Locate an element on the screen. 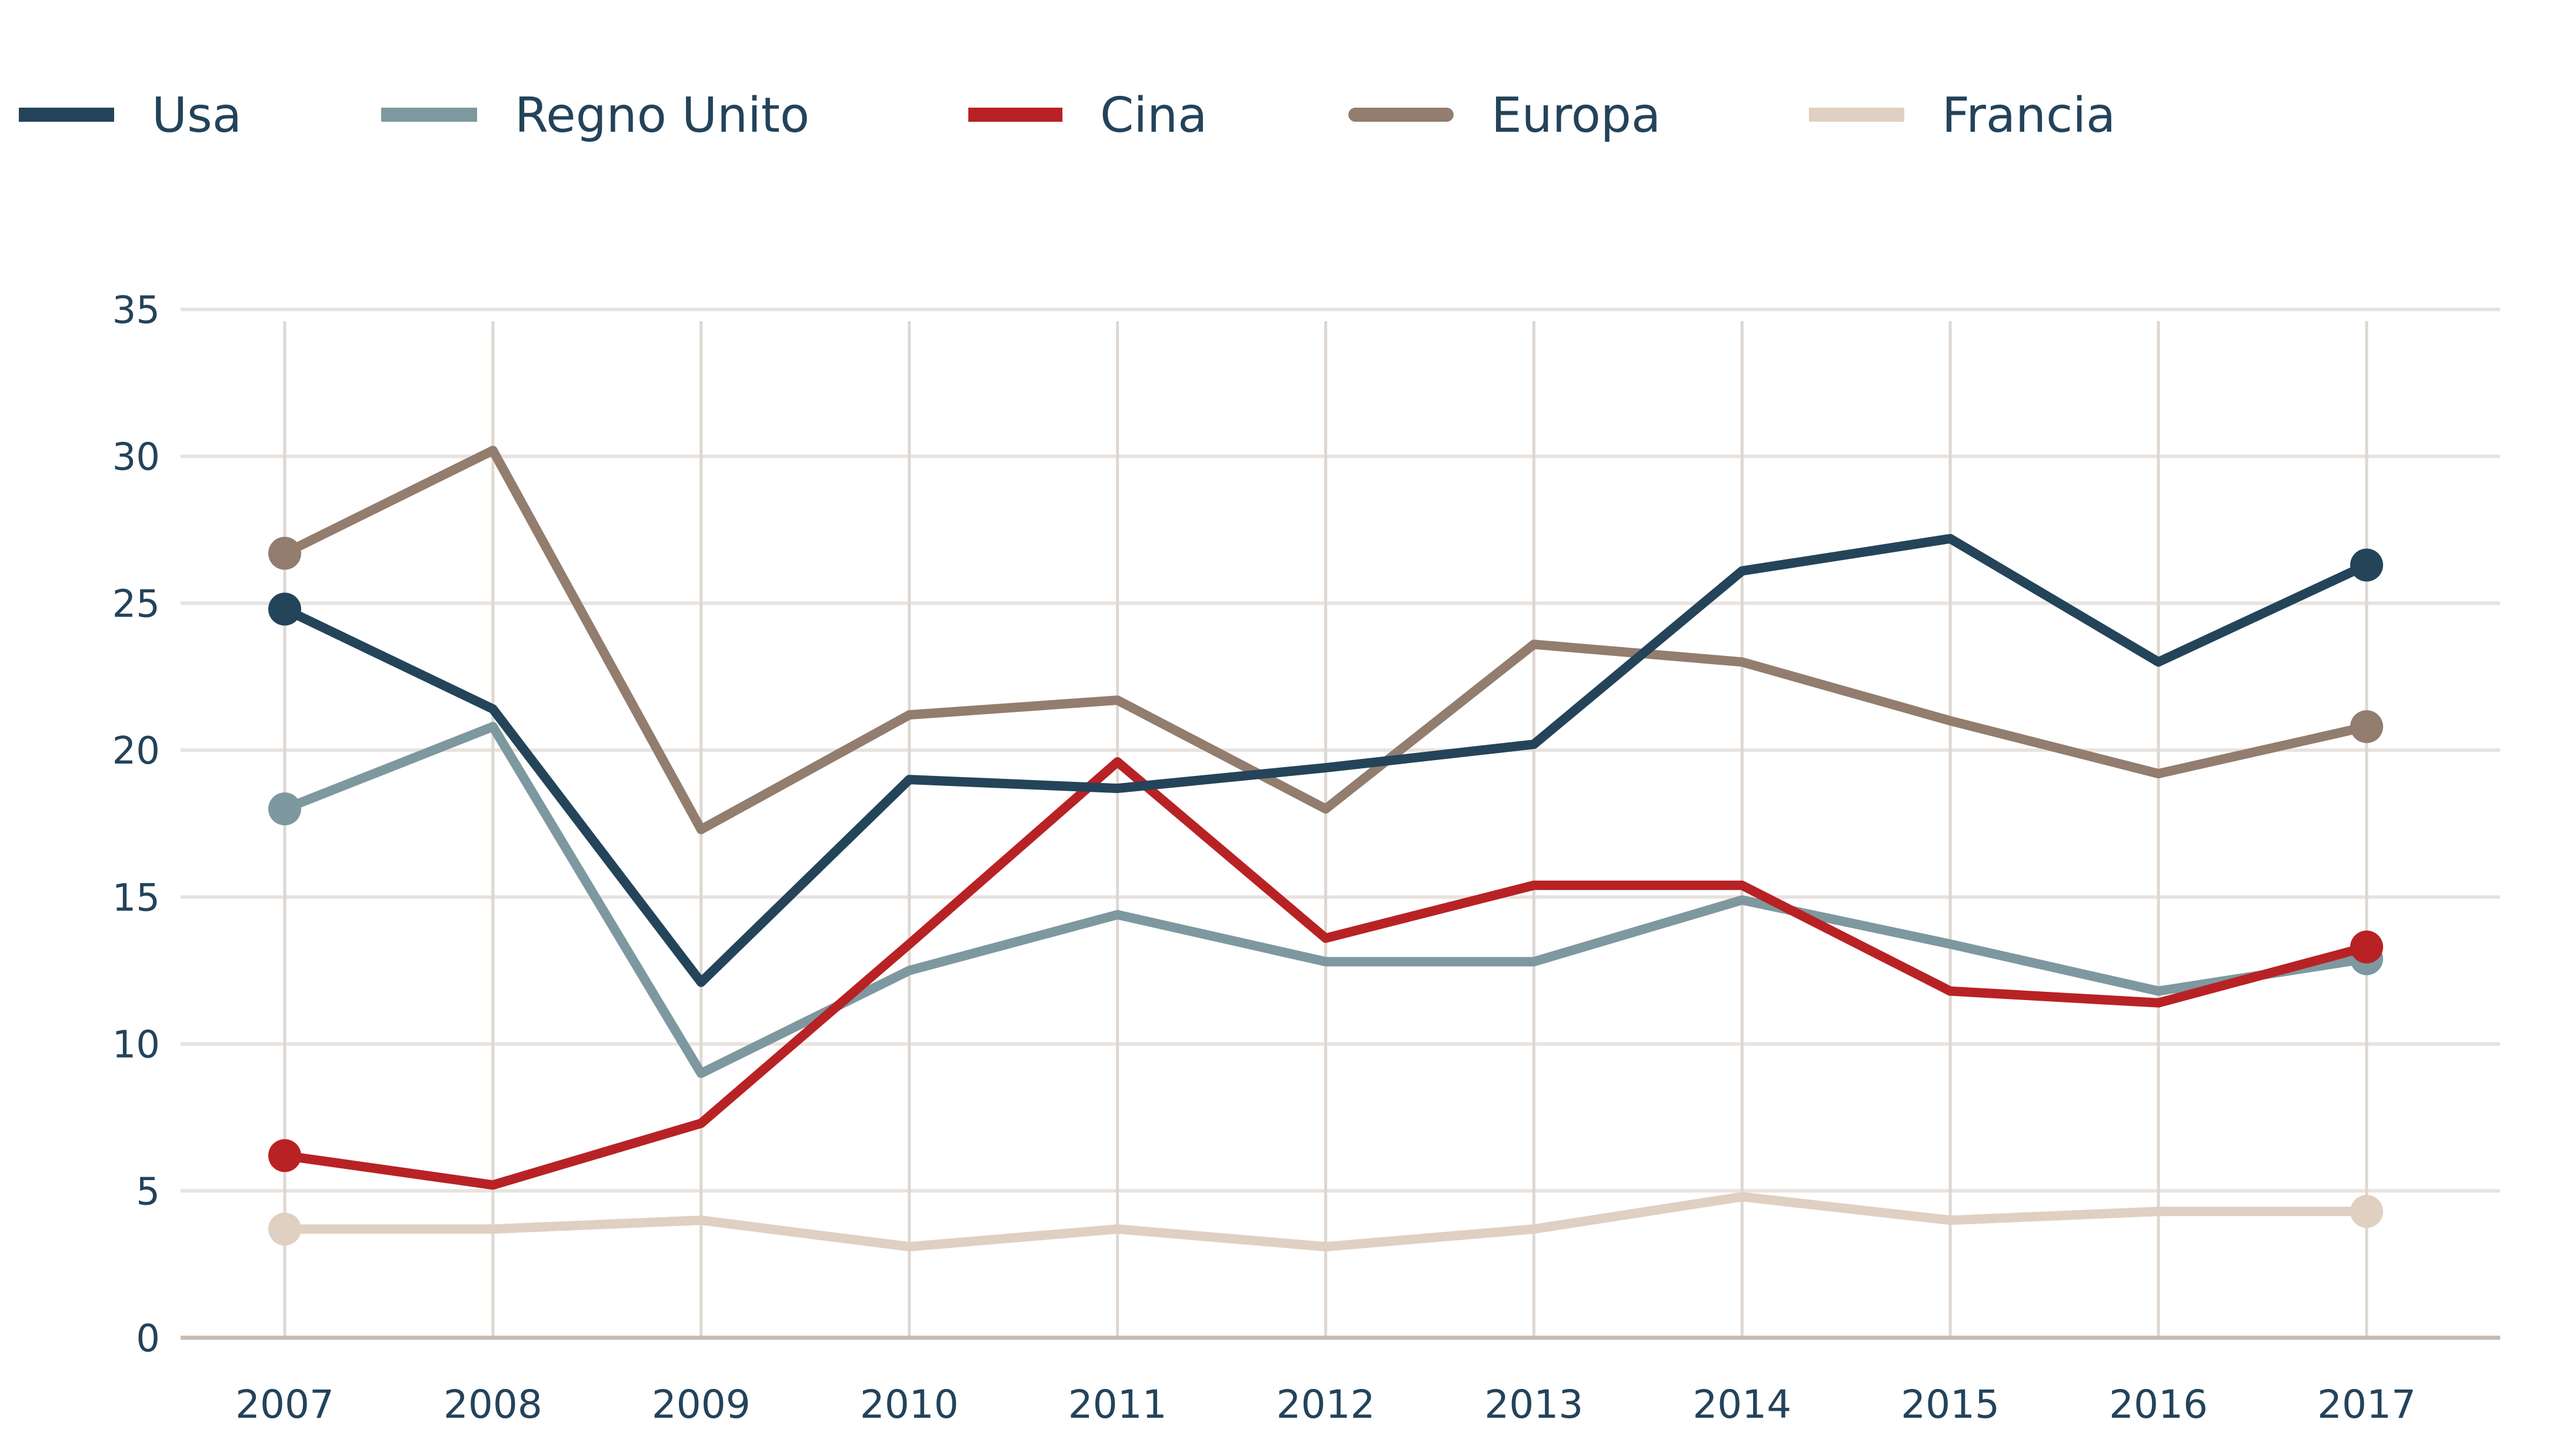 The image size is (2549, 1456). x-tick-label: 2011 is located at coordinates (1117, 1404).